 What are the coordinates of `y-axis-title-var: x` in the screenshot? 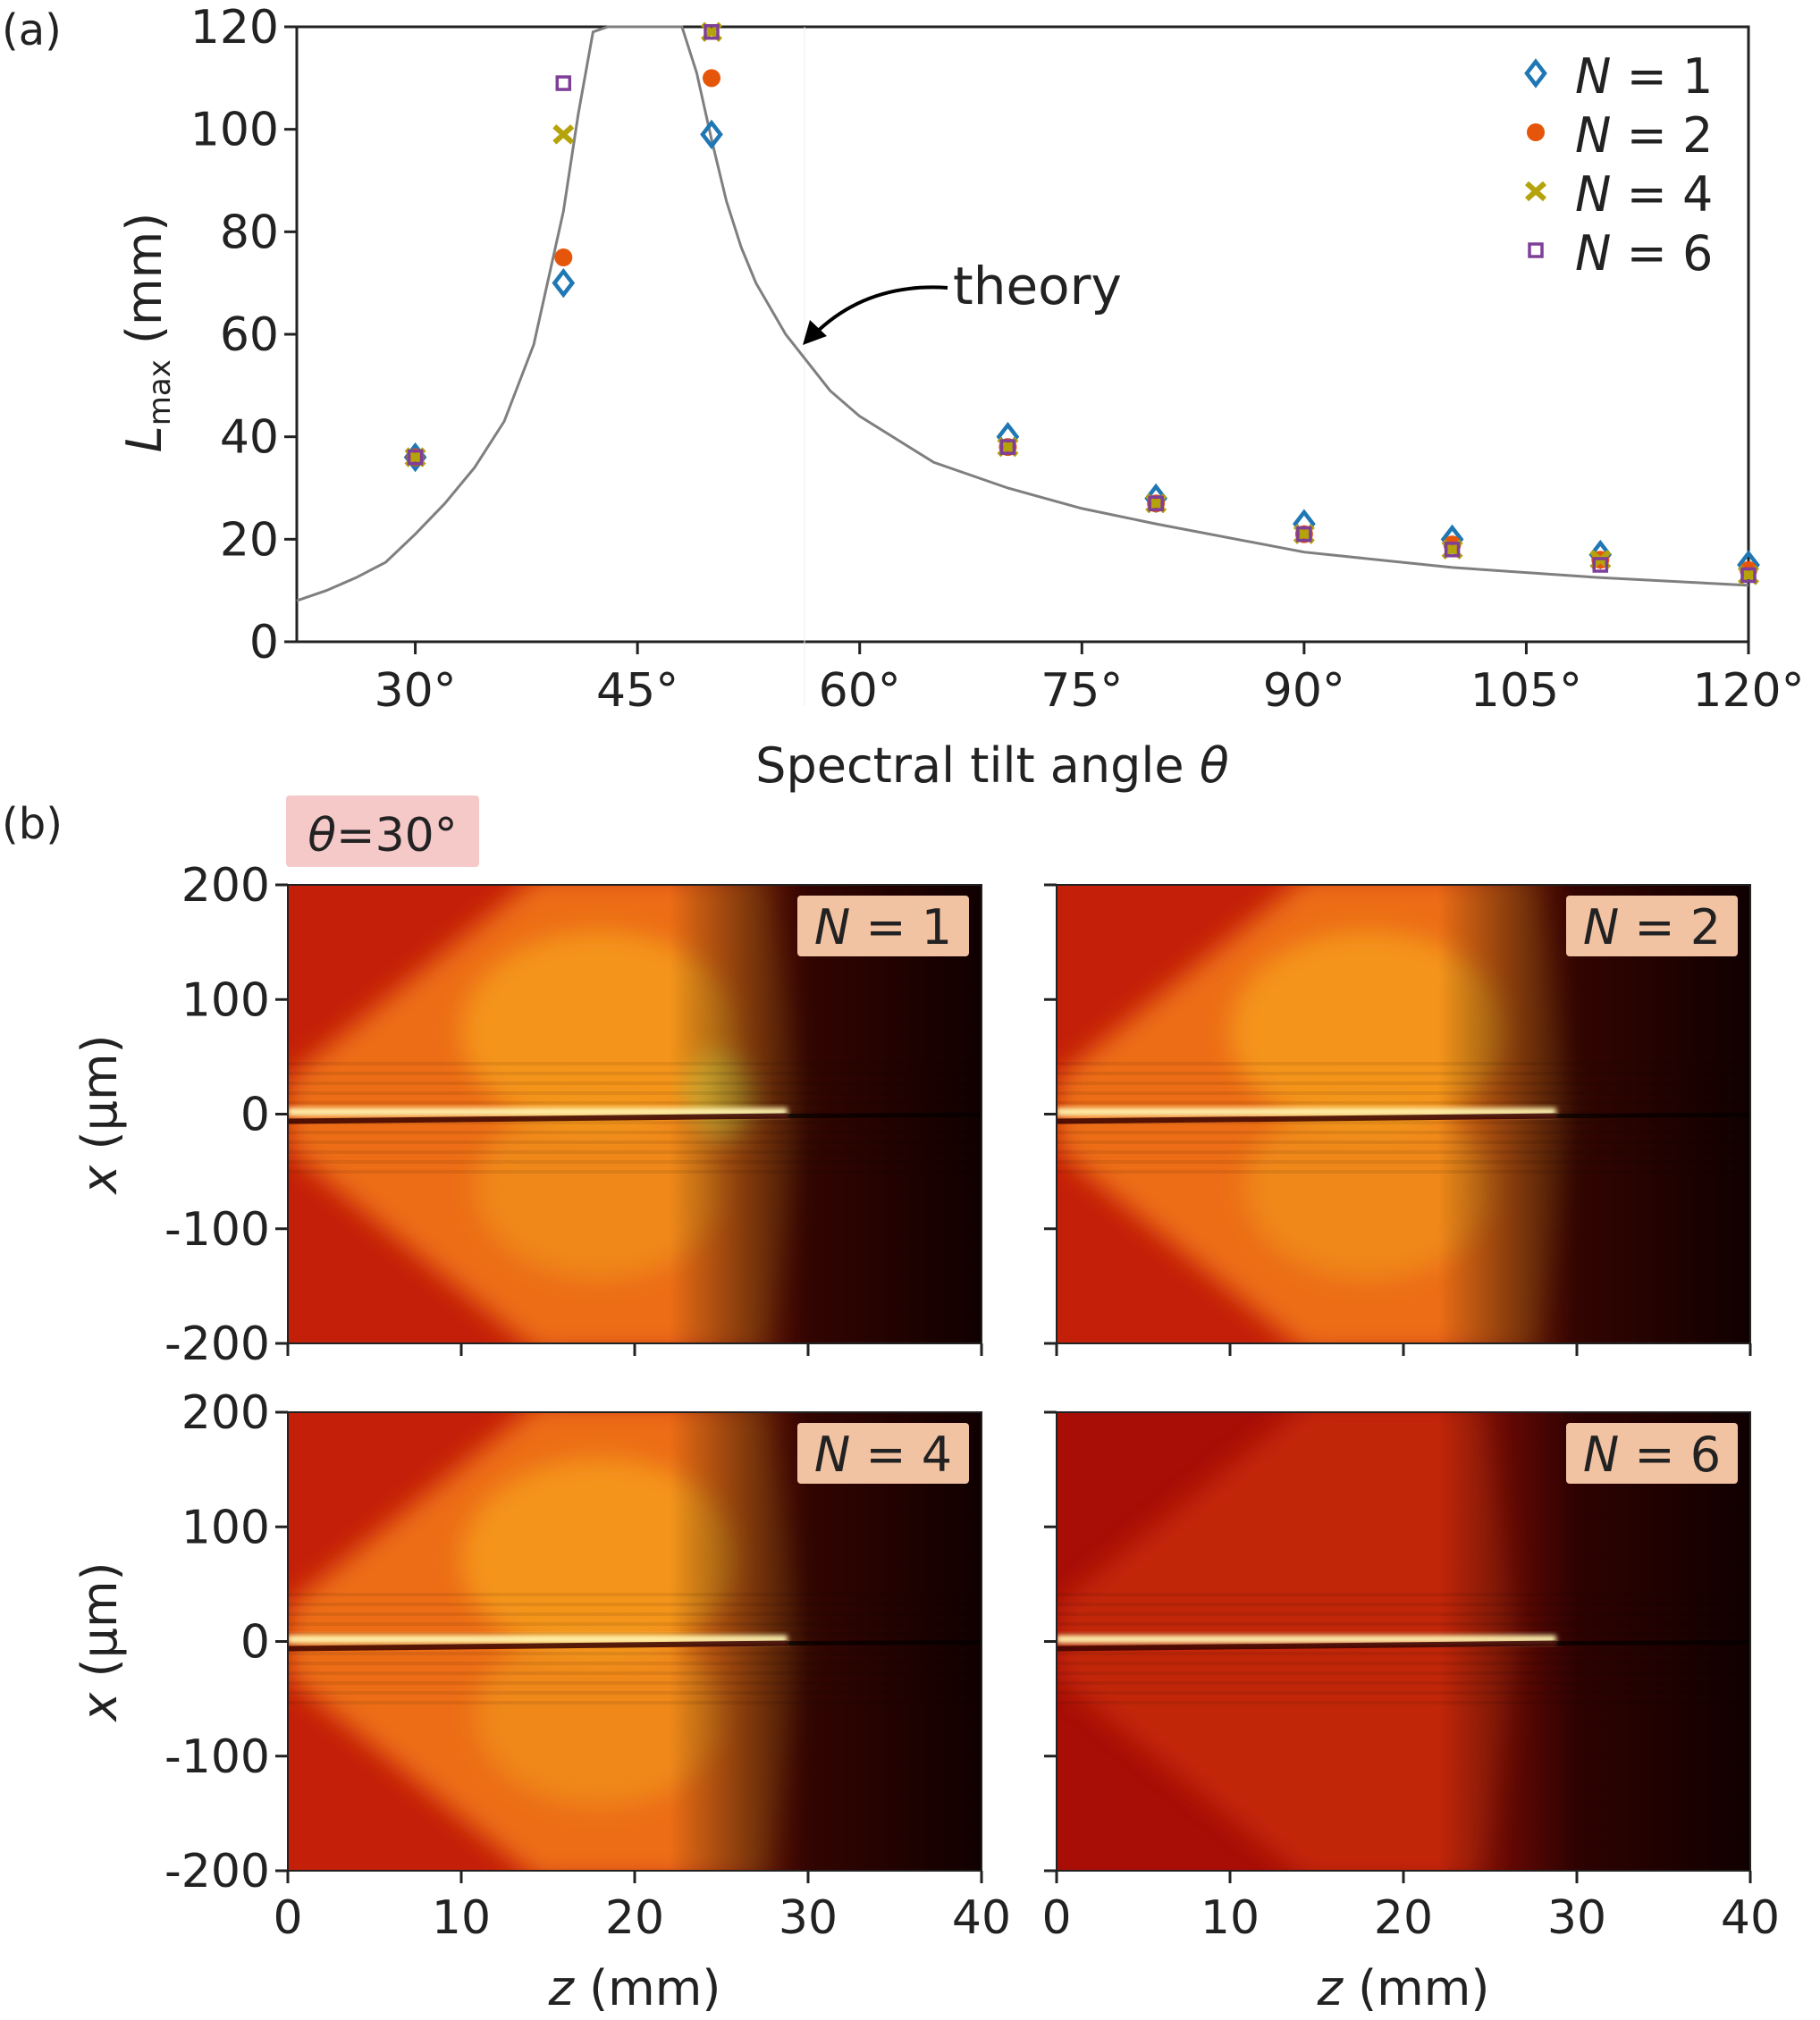 It's located at (100, 1707).